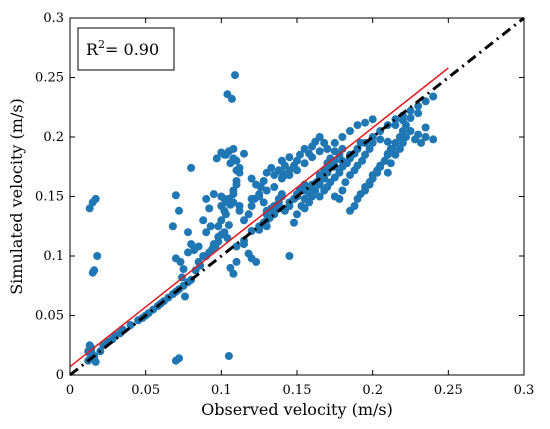 The width and height of the screenshot is (550, 429). What do you see at coordinates (49, 316) in the screenshot?
I see `y-tick-label: 0.05` at bounding box center [49, 316].